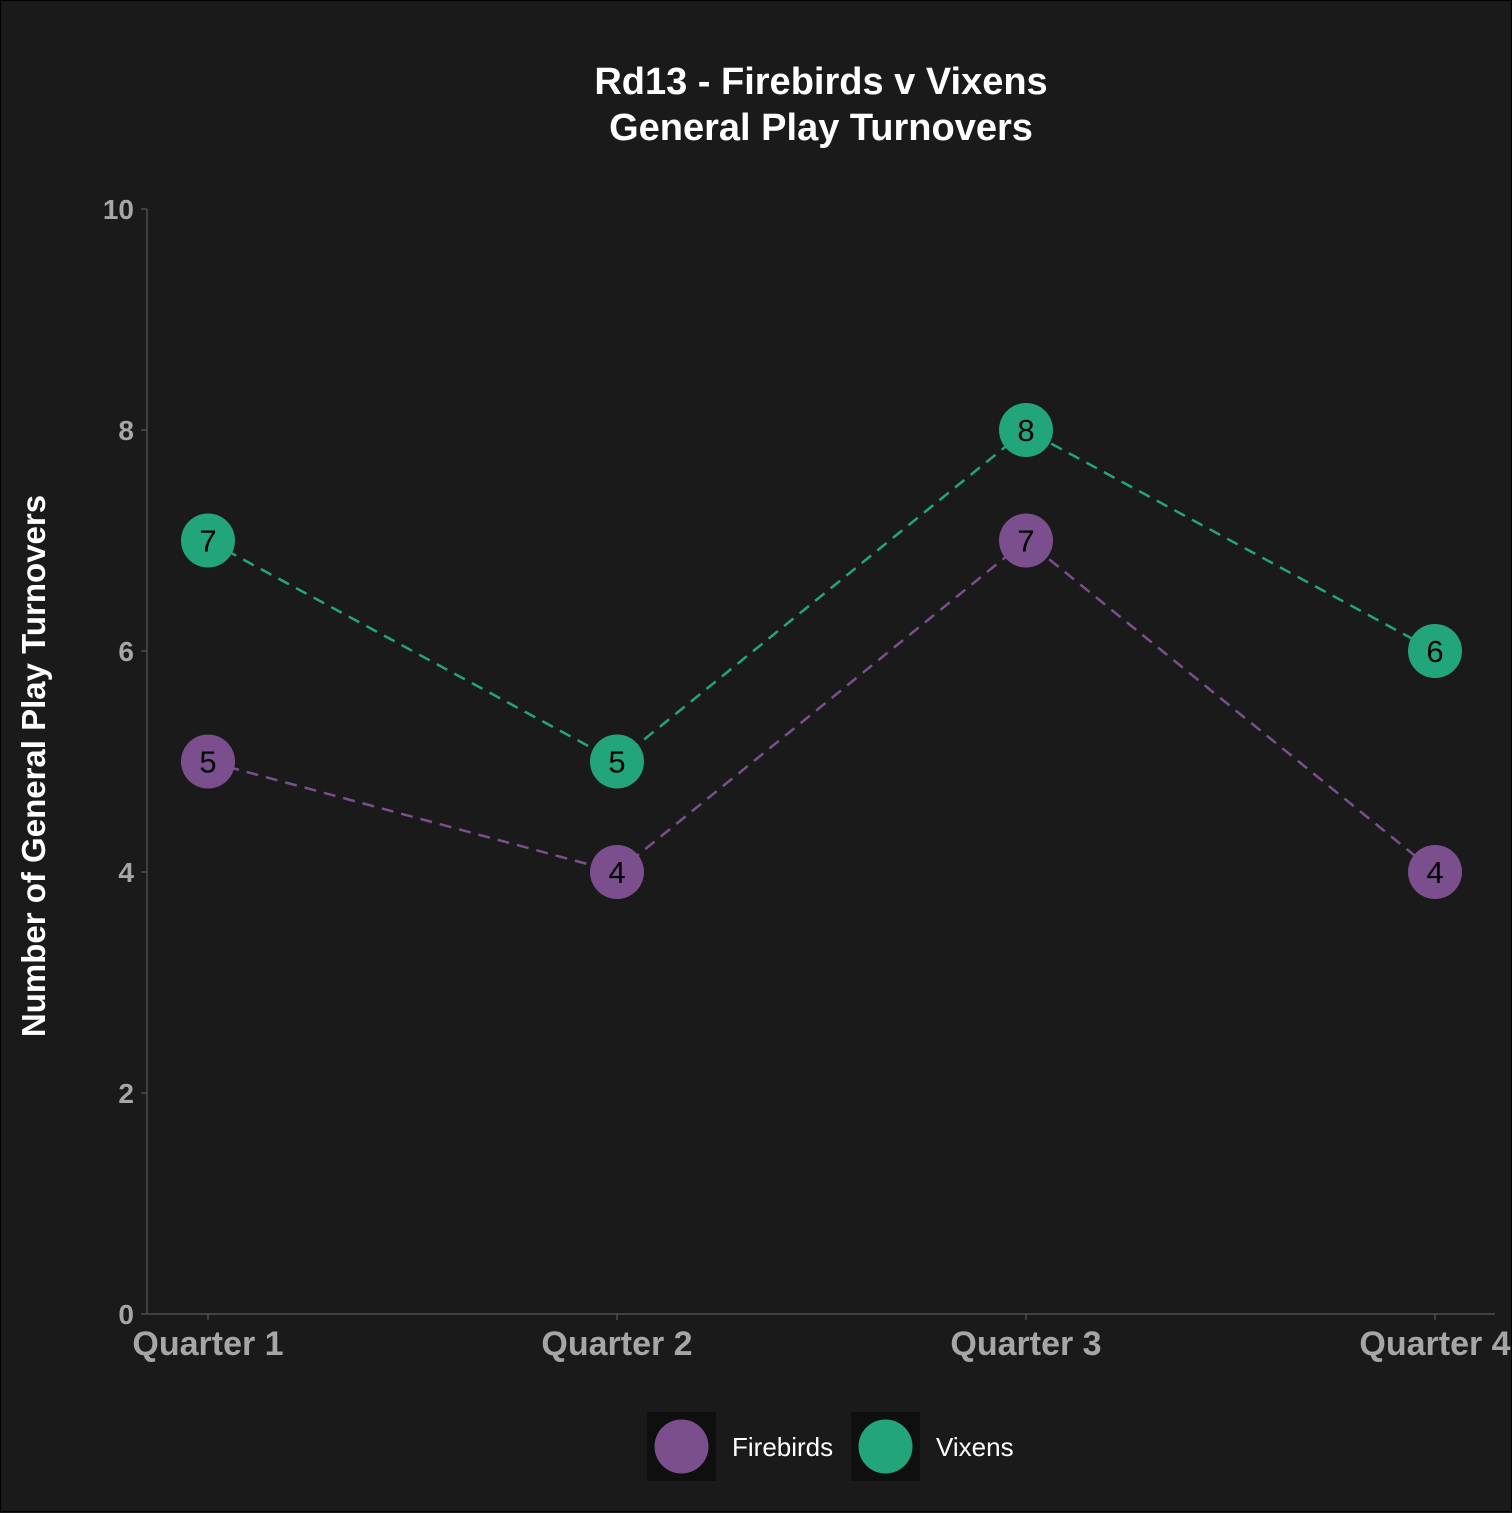  I want to click on legend-label-firebirds: Firebirds, so click(782, 1447).